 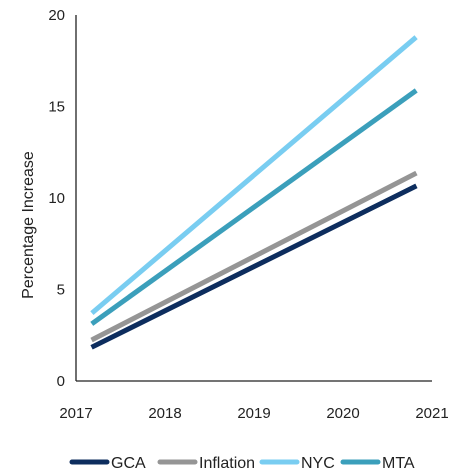 What do you see at coordinates (318, 463) in the screenshot?
I see `legend-label-nyc: NYC` at bounding box center [318, 463].